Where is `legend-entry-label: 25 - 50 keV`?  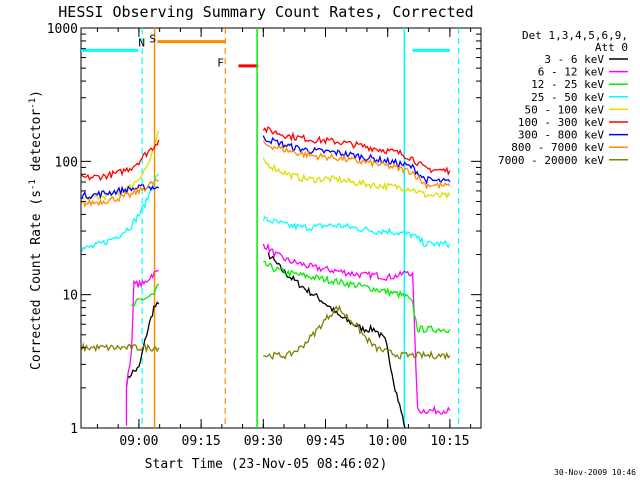
legend-entry-label: 25 - 50 keV is located at coordinates (567, 97).